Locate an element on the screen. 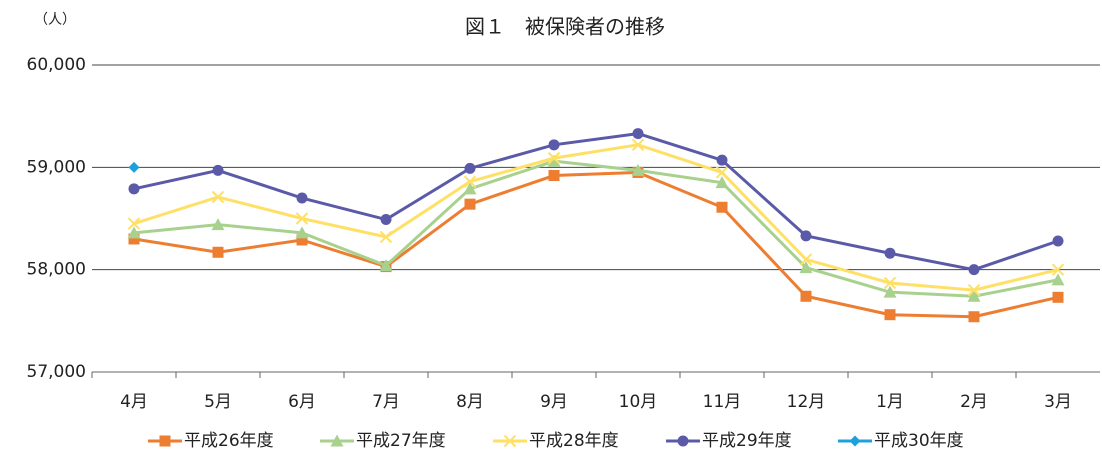 The image size is (1102, 453). y-tick-label: 60,000 is located at coordinates (56, 65).